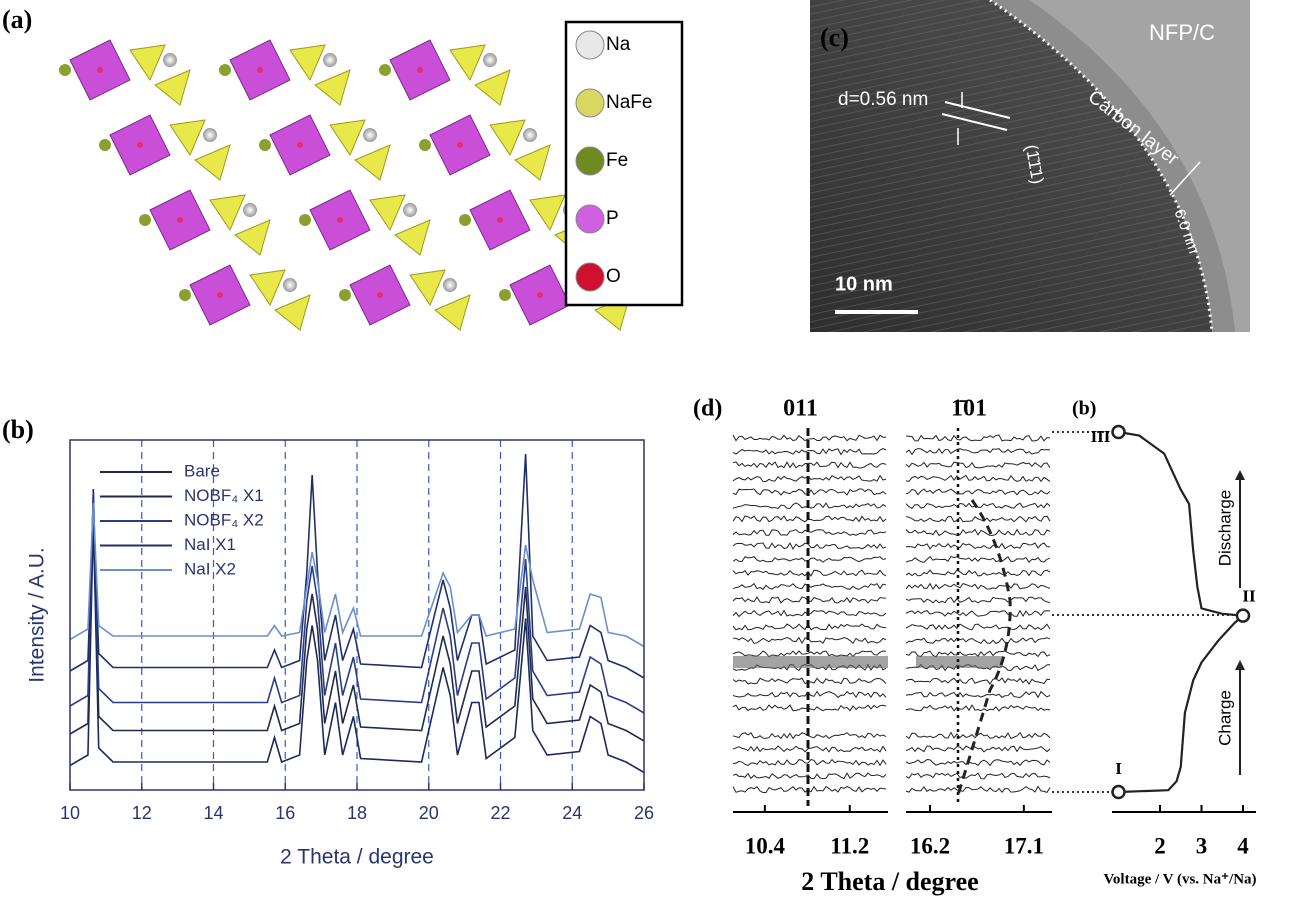 The image size is (1305, 902). What do you see at coordinates (1243, 845) in the screenshot?
I see `x-tick-label: 4` at bounding box center [1243, 845].